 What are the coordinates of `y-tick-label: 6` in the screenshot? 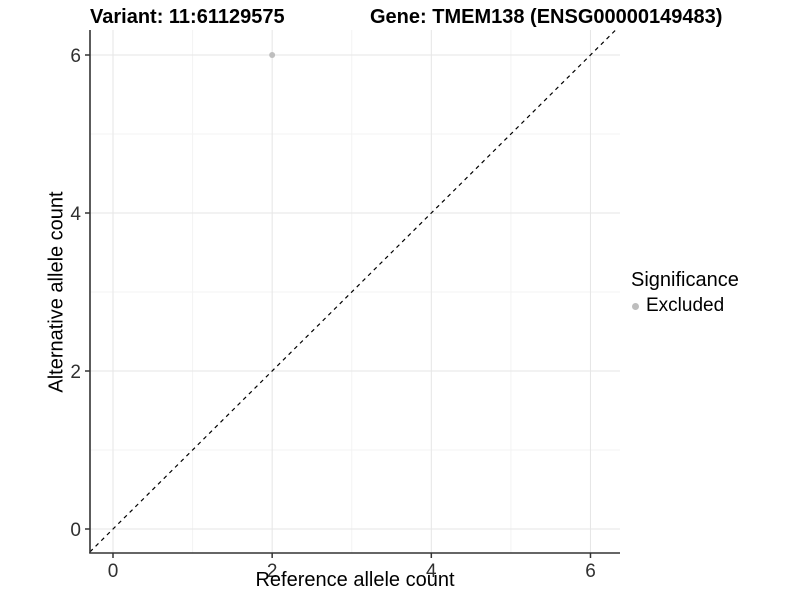 It's located at (75, 56).